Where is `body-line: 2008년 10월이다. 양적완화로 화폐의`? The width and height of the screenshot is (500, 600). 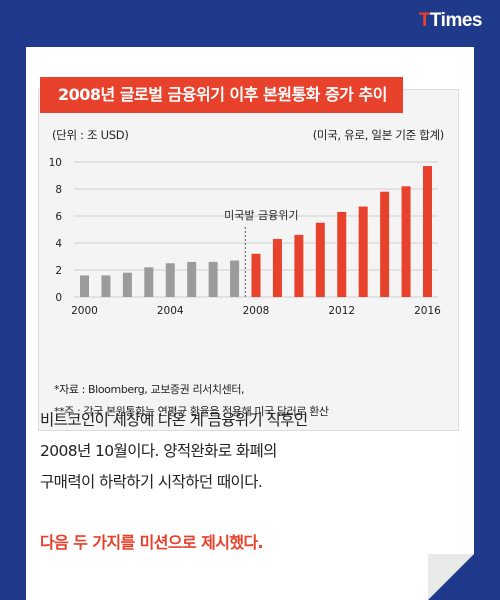
body-line: 2008년 10월이다. 양적완화로 화폐의 is located at coordinates (158, 451).